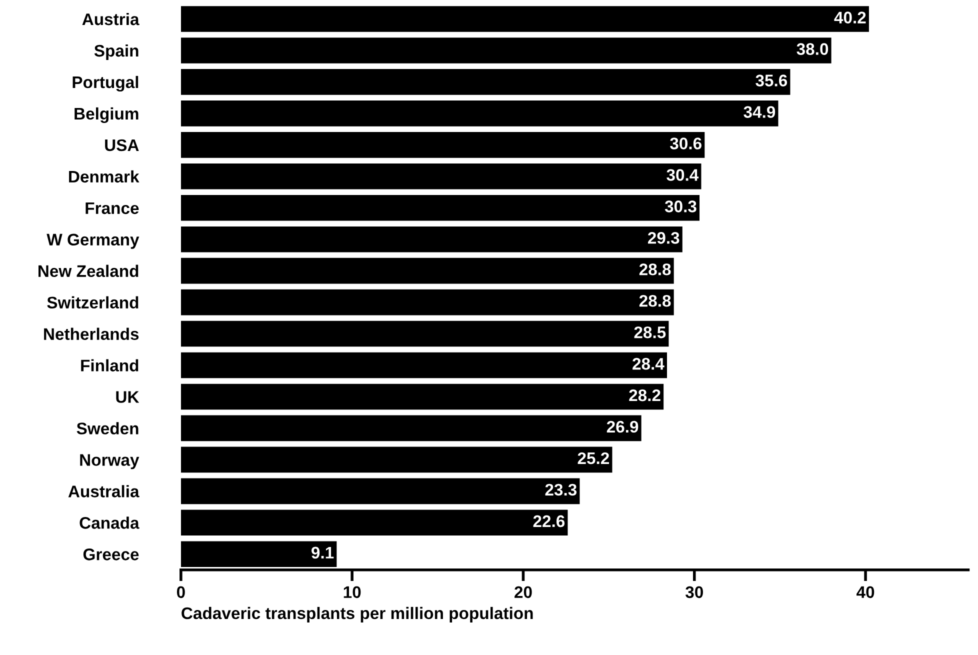 This screenshot has height=655, width=978. Describe the element at coordinates (116, 52) in the screenshot. I see `y-tick-label: Spain` at that location.